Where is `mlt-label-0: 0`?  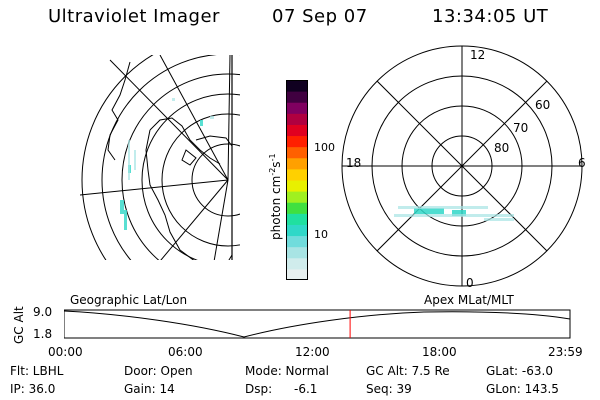 mlt-label-0: 0 is located at coordinates (470, 283).